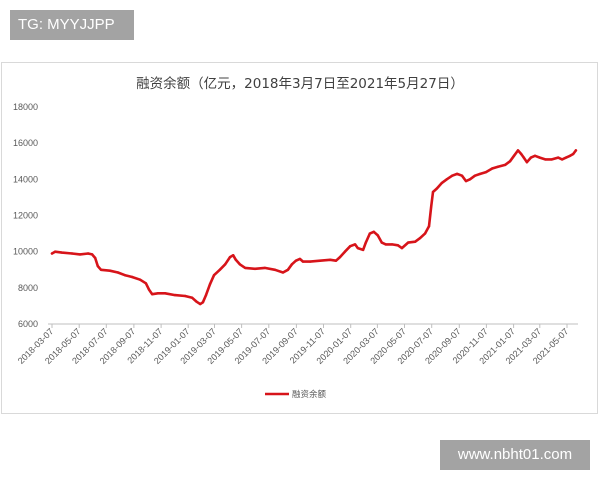 Image resolution: width=600 pixels, height=480 pixels. What do you see at coordinates (25, 143) in the screenshot?
I see `y-tick-label: 16000` at bounding box center [25, 143].